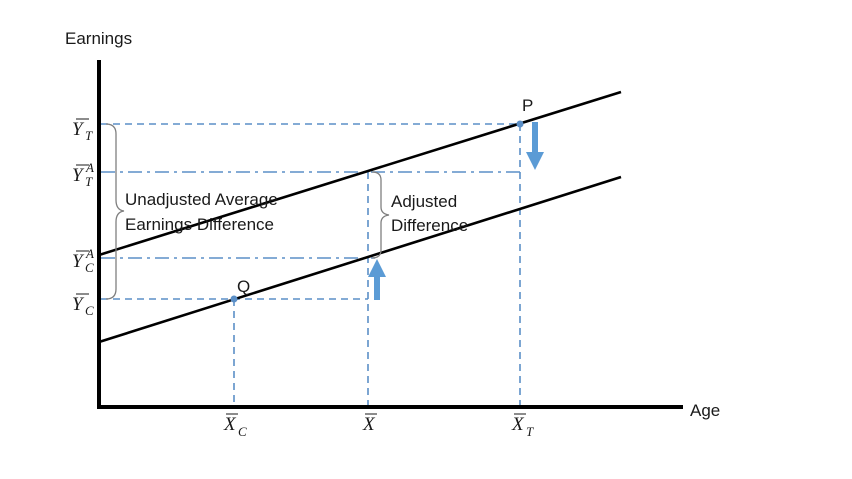 The width and height of the screenshot is (852, 479). I want to click on x-tick-X: X, so click(369, 424).